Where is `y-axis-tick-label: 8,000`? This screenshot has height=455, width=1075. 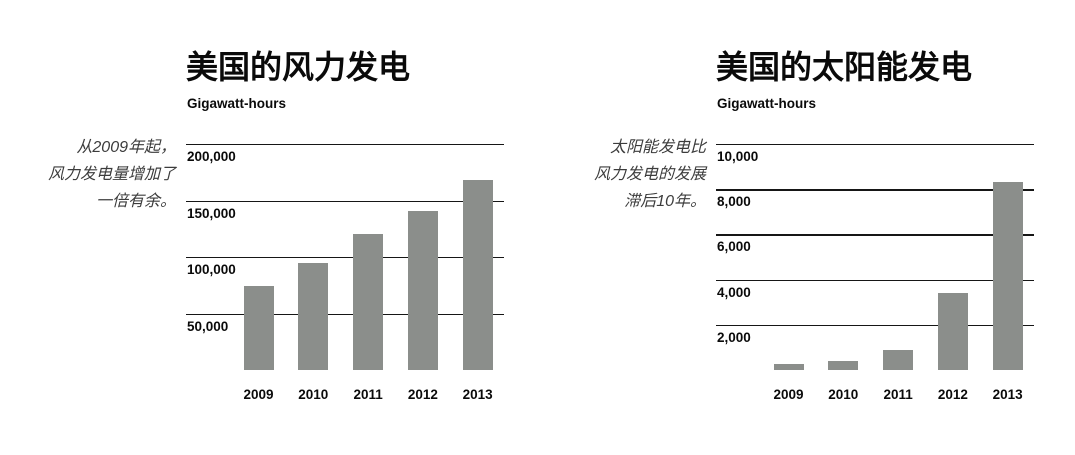
y-axis-tick-label: 8,000 is located at coordinates (734, 202).